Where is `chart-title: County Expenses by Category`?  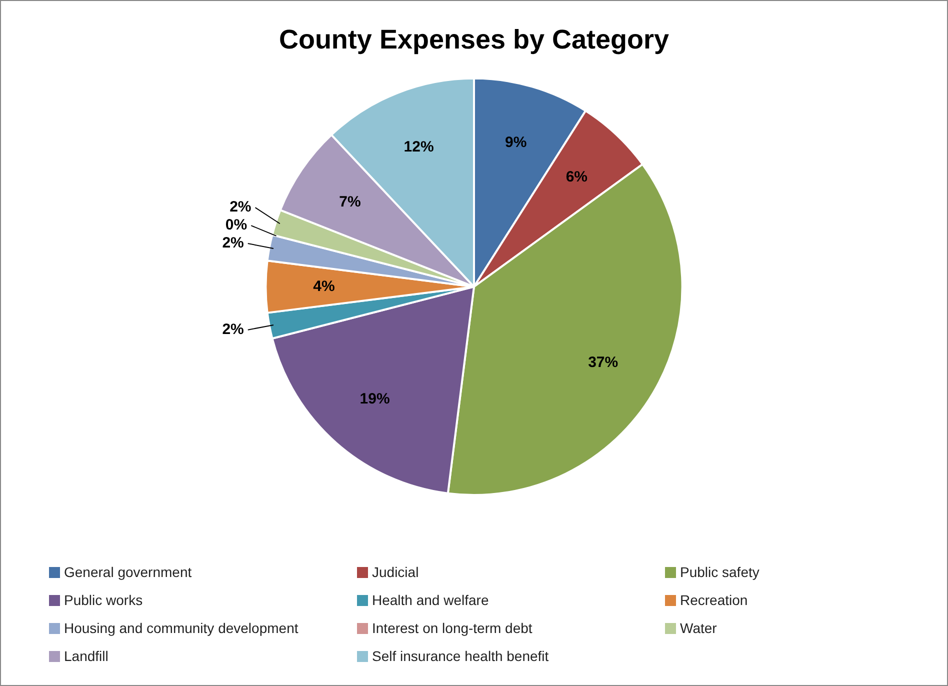
chart-title: County Expenses by Category is located at coordinates (474, 39).